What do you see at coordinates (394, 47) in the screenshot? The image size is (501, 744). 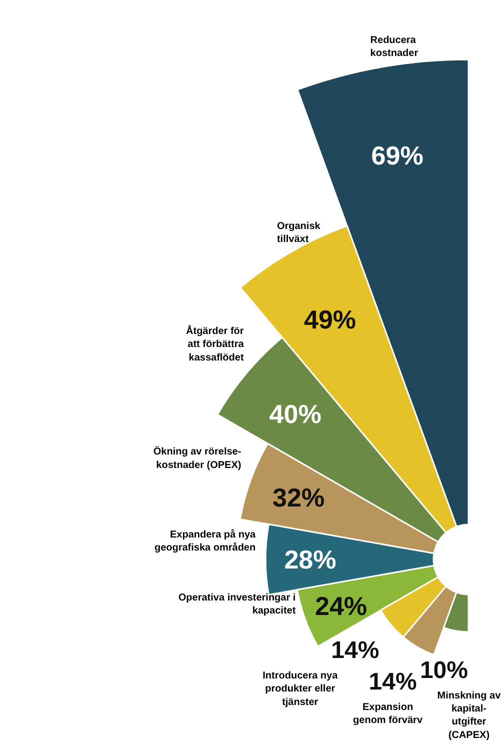 I see `category-label: Reducera kostnader` at bounding box center [394, 47].